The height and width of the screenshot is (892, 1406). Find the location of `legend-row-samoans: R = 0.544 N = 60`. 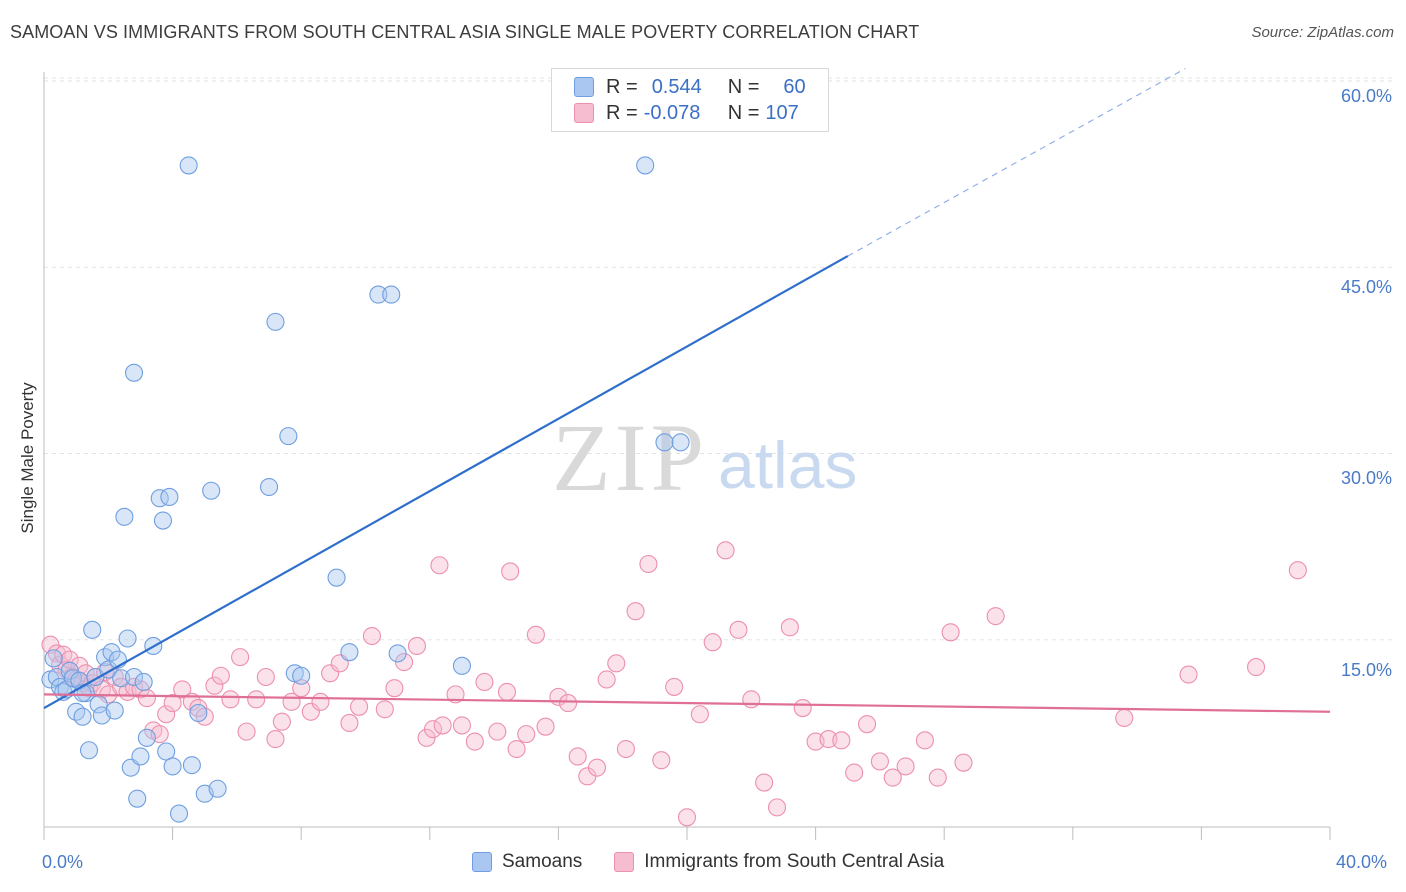

legend-row-samoans: R = 0.544 N = 60 is located at coordinates (690, 87).